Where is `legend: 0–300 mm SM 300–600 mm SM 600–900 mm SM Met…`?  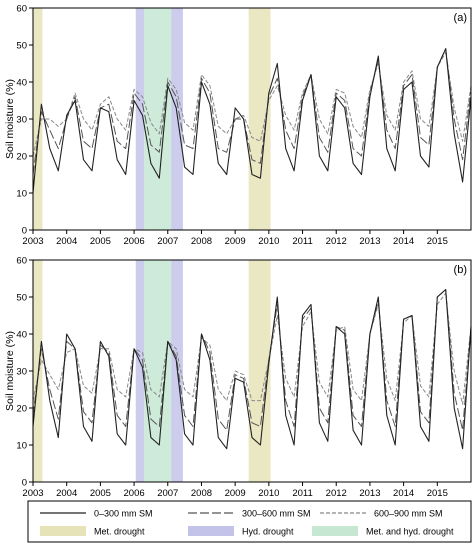
legend: 0–300 mm SM 300–600 mm SM 600–900 mm SM Met… is located at coordinates (249, 521).